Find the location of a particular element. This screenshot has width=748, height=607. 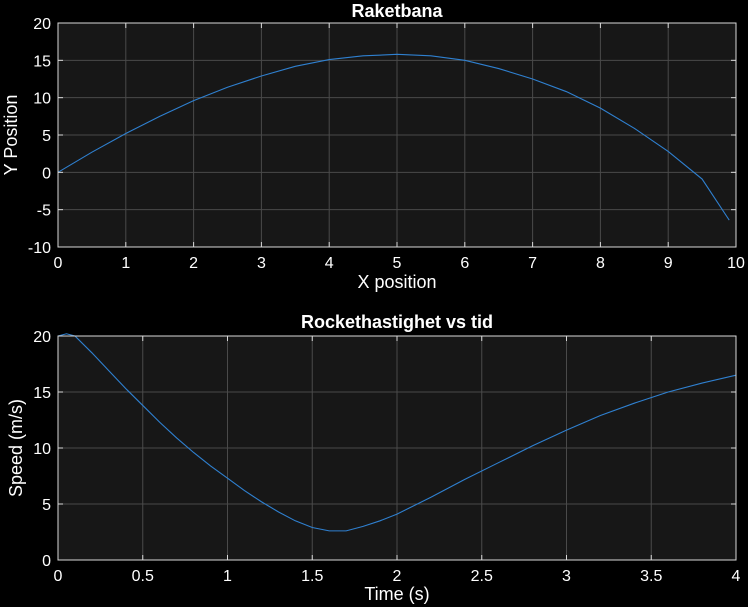

speed-x-axis-label: Time (s) is located at coordinates (396, 594).